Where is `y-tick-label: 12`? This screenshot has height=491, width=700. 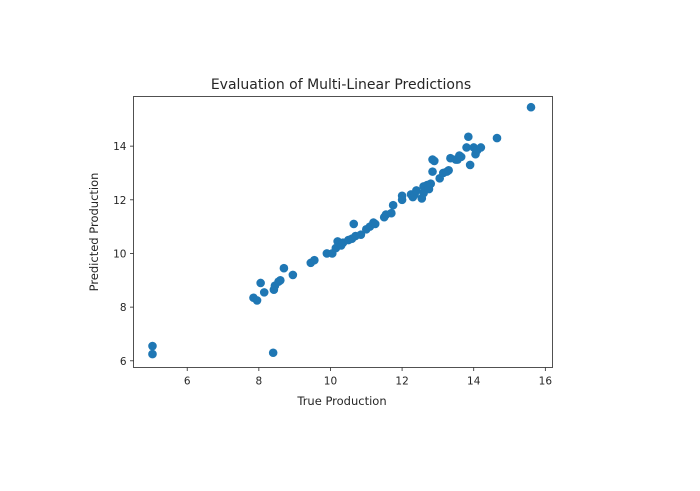 y-tick-label: 12 is located at coordinates (119, 201).